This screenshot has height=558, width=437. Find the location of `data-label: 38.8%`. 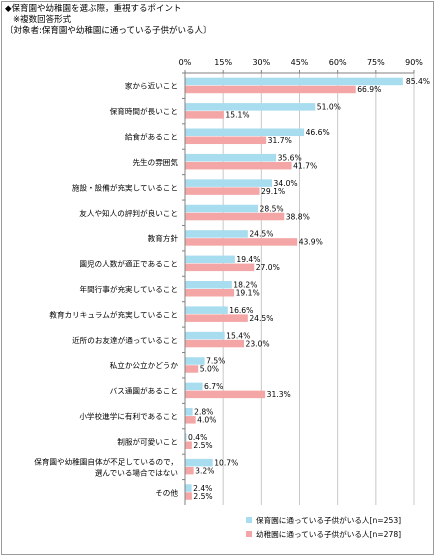

data-label: 38.8% is located at coordinates (298, 216).